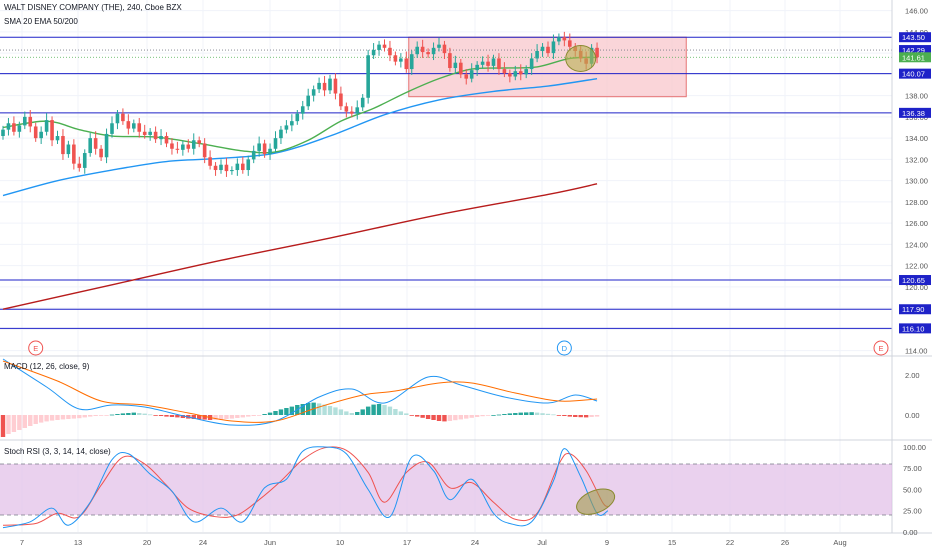 The width and height of the screenshot is (932, 550). I want to click on x-tick-label: 17, so click(407, 542).